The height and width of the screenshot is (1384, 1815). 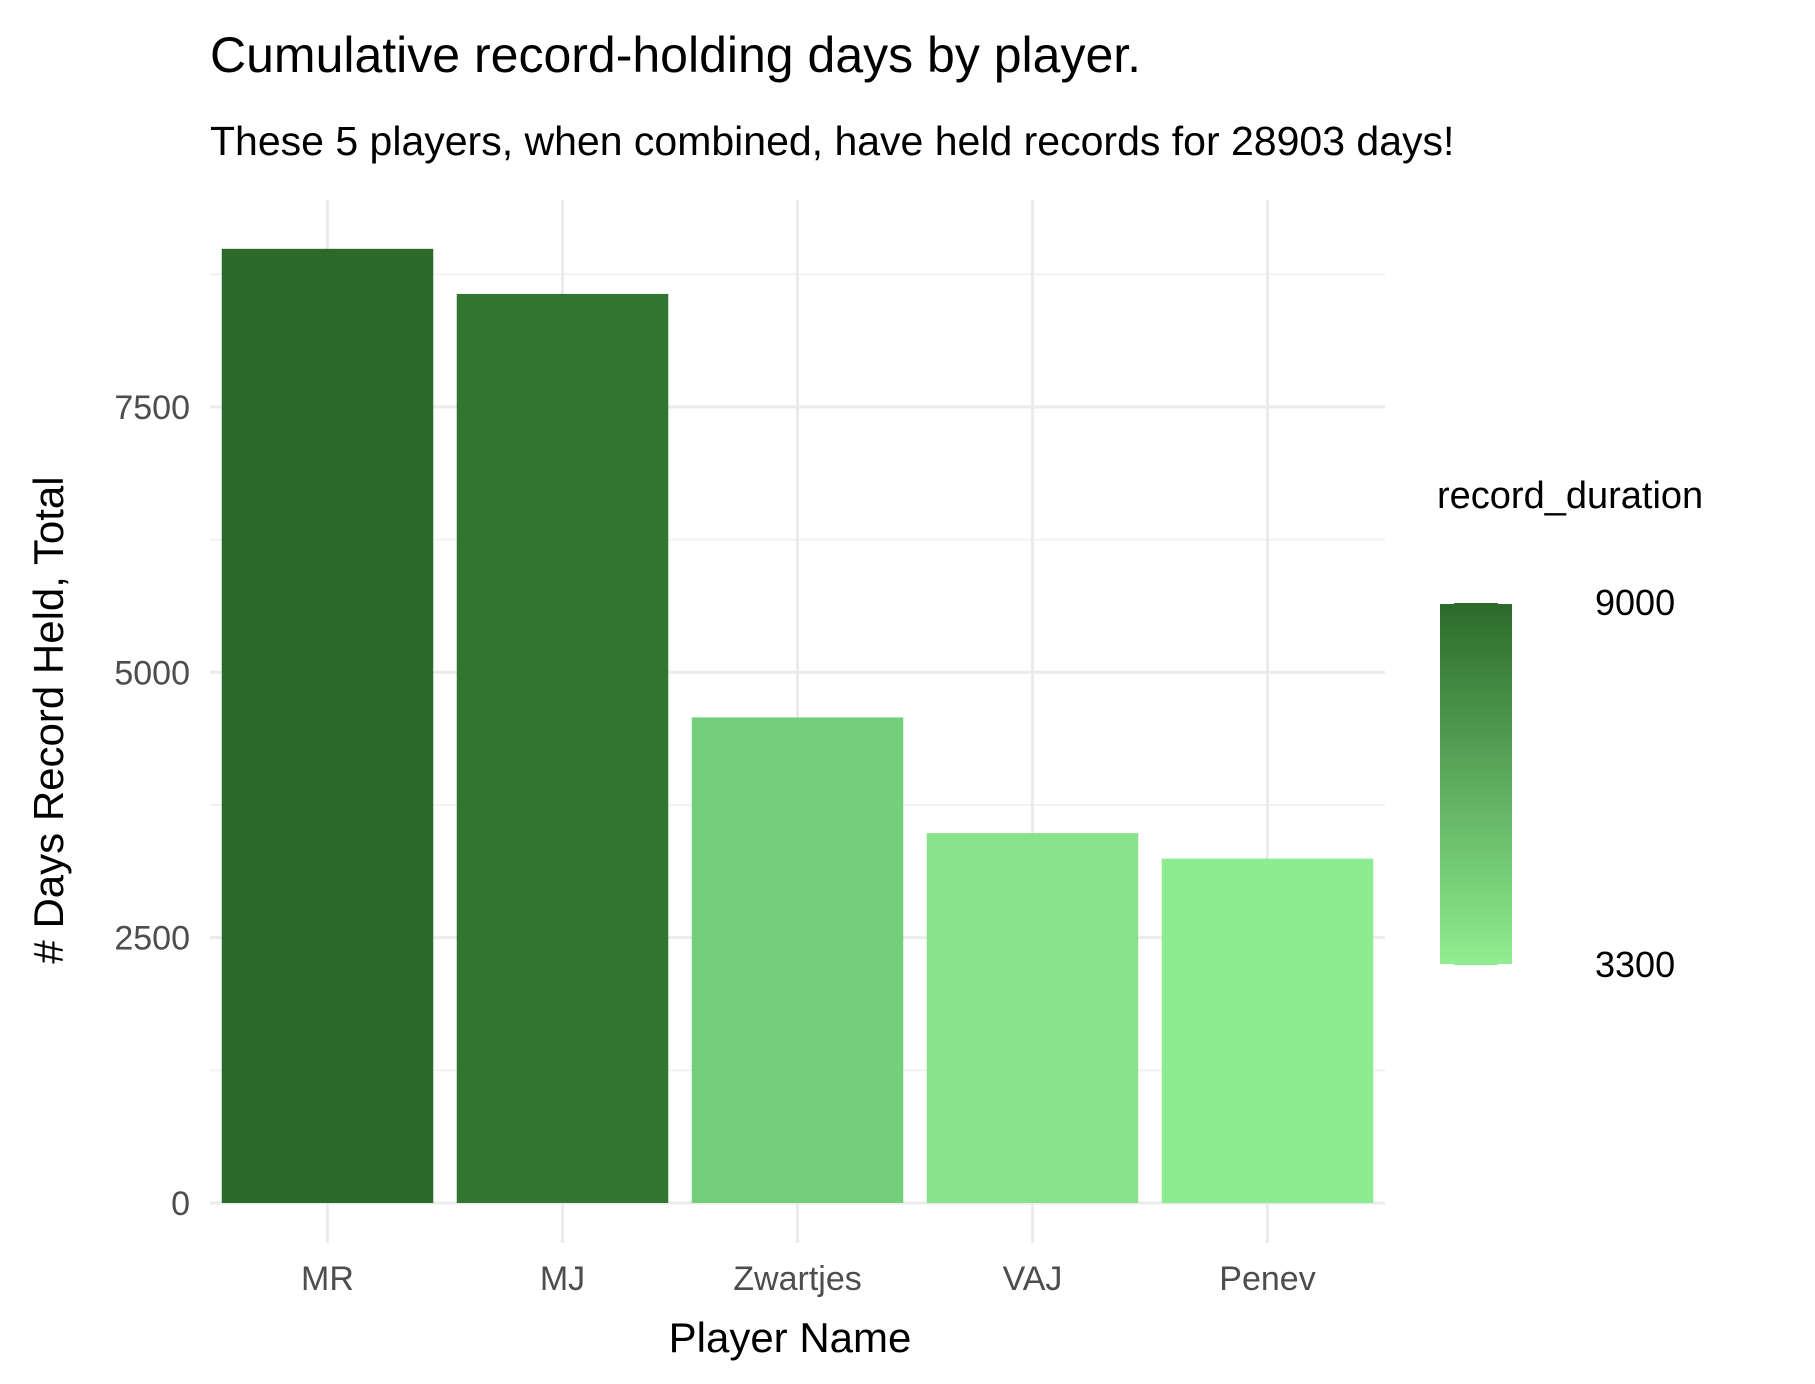 I want to click on bar-mj, so click(x=562, y=748).